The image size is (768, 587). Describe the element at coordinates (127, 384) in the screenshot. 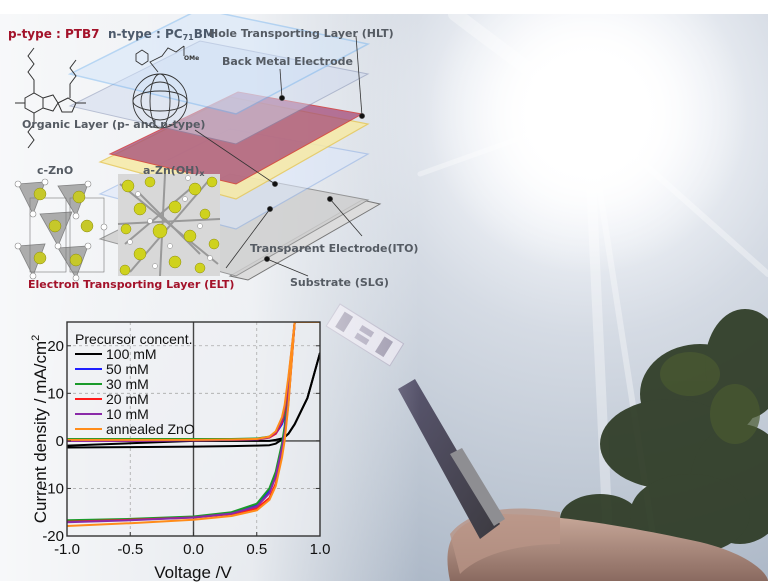

I see `legend-item: 30 mM` at that location.